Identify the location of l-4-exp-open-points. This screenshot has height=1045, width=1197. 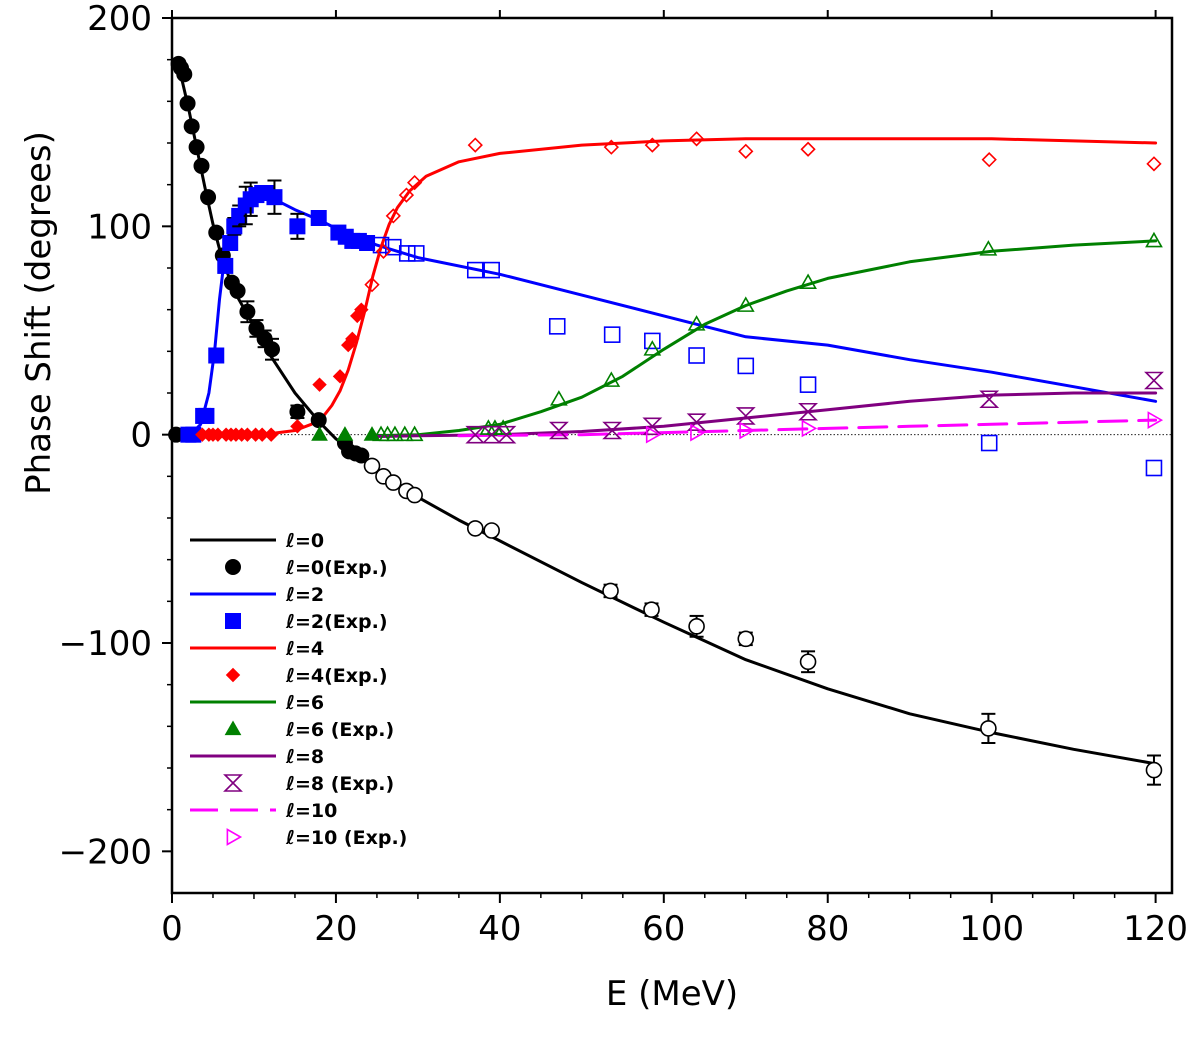
(763, 212).